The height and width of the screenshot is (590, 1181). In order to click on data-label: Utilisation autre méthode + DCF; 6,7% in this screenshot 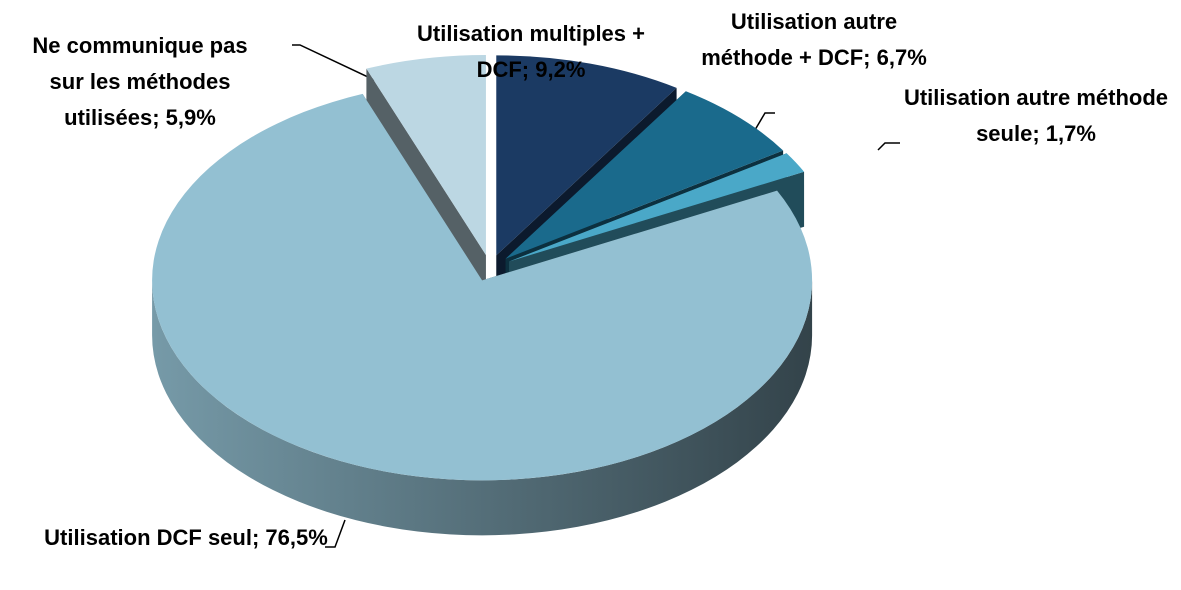, I will do `click(814, 39)`.